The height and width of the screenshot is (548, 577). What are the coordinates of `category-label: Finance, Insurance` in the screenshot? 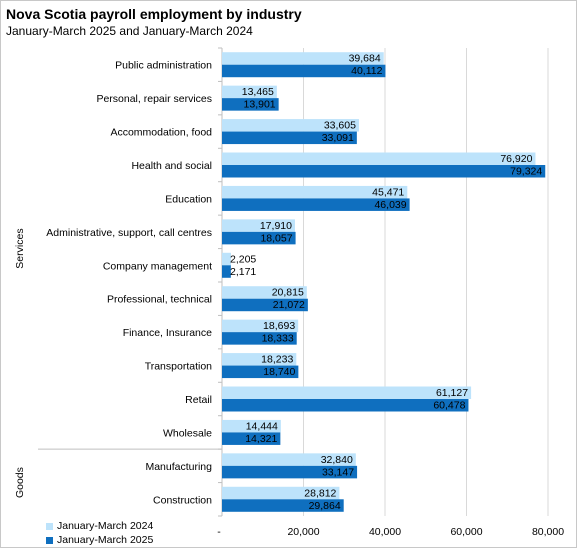 It's located at (167, 333).